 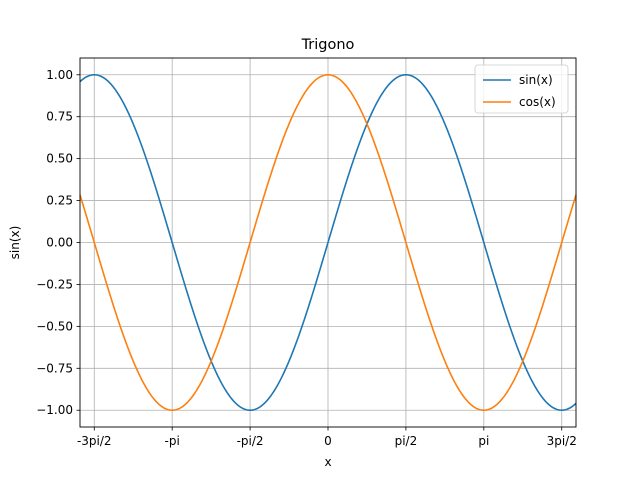 I want to click on legend-label: sin(x), so click(x=536, y=80).